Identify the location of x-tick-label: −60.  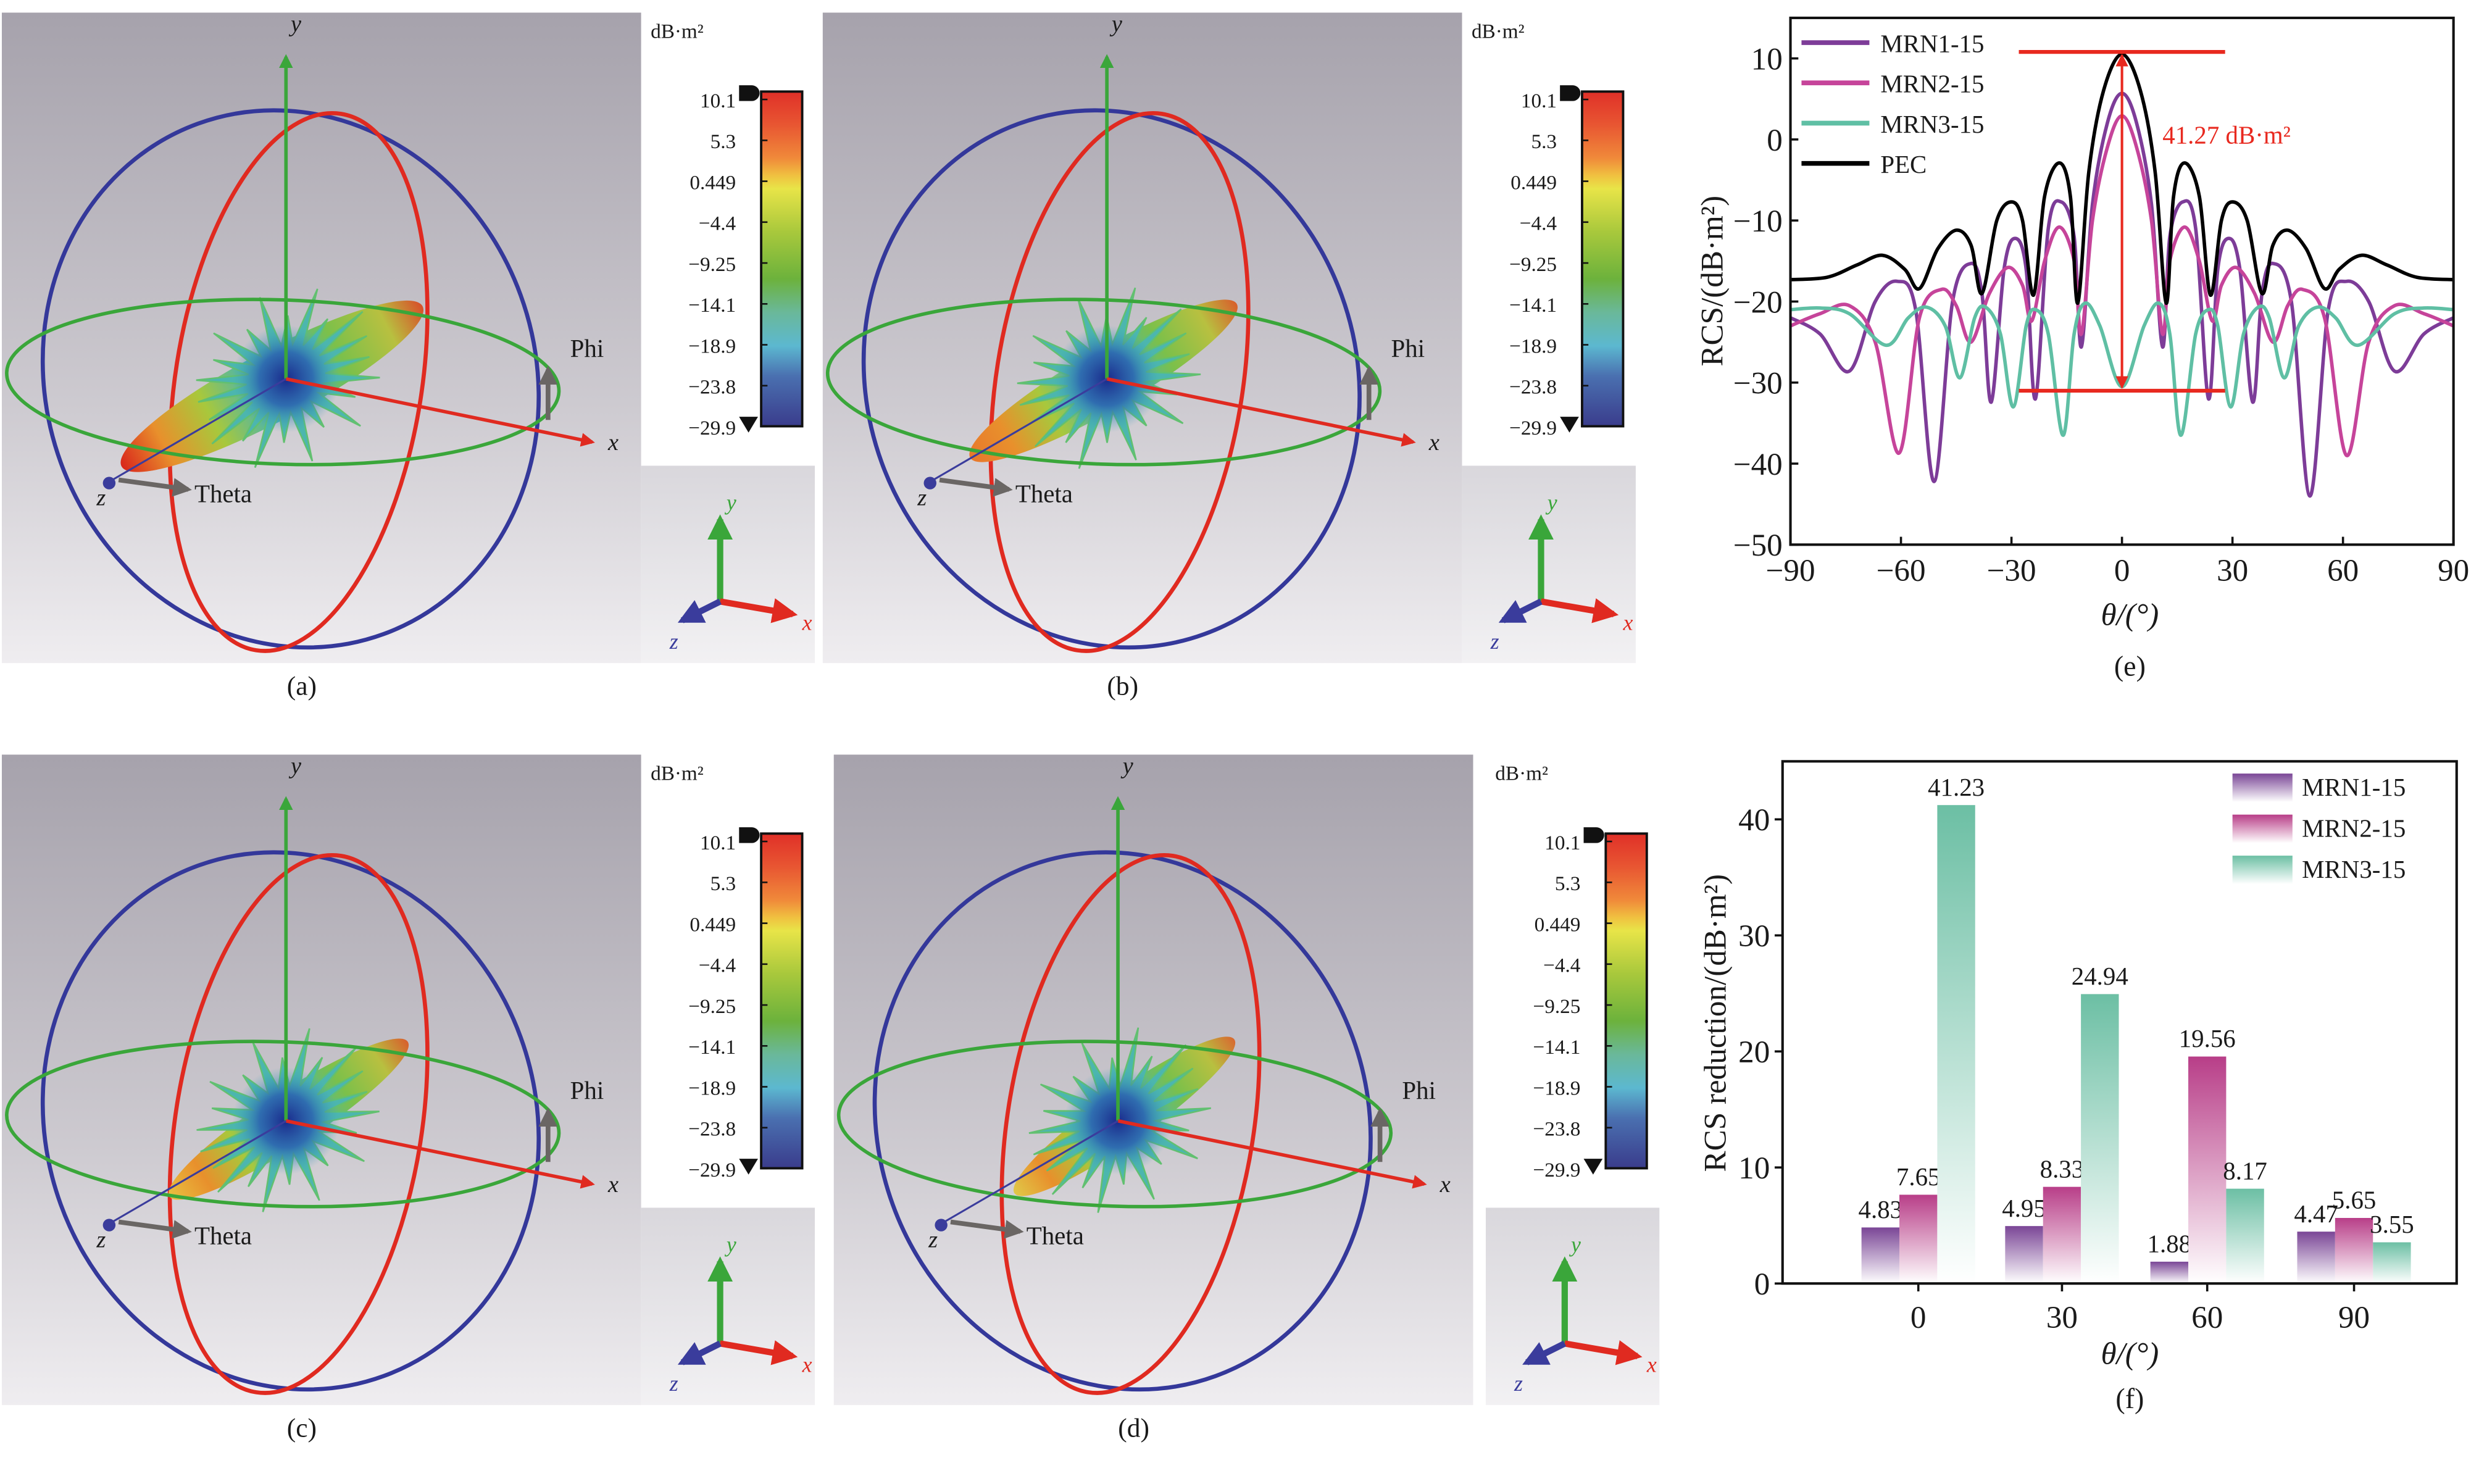
(1901, 570).